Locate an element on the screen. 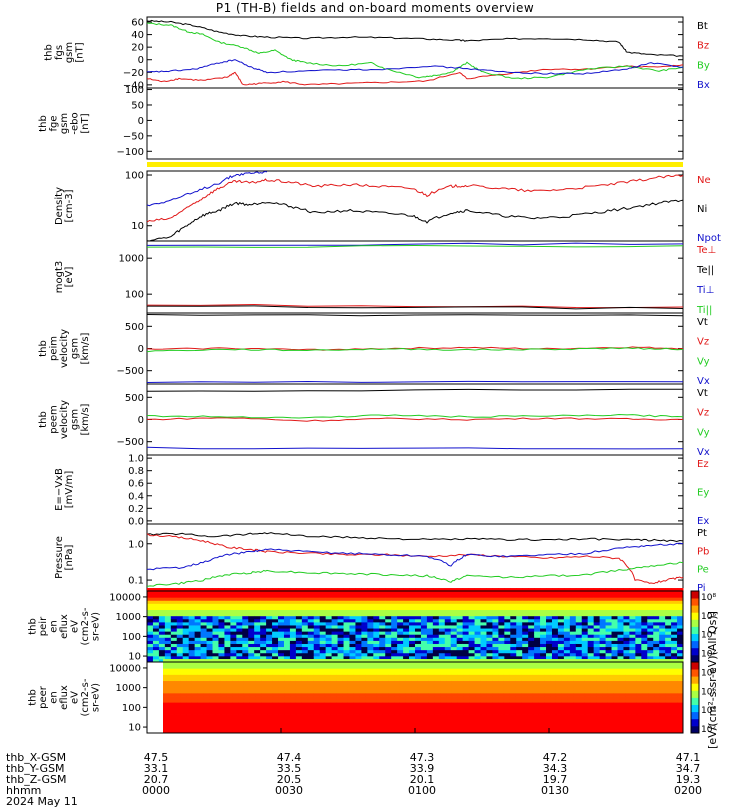 The height and width of the screenshot is (808, 750). colorbar-tick-label: 10⁶ is located at coordinates (708, 692).